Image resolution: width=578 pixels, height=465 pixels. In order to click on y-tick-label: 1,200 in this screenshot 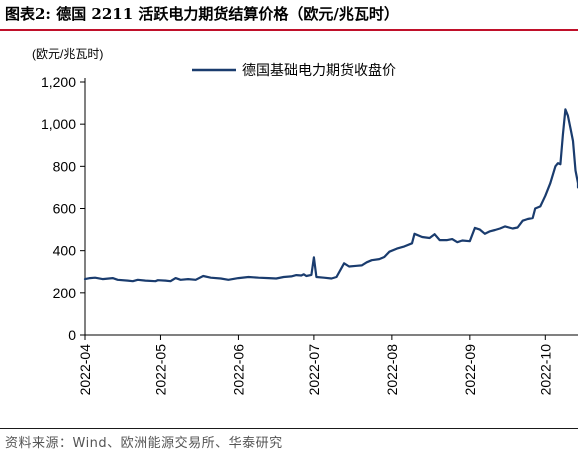, I will do `click(58, 82)`.